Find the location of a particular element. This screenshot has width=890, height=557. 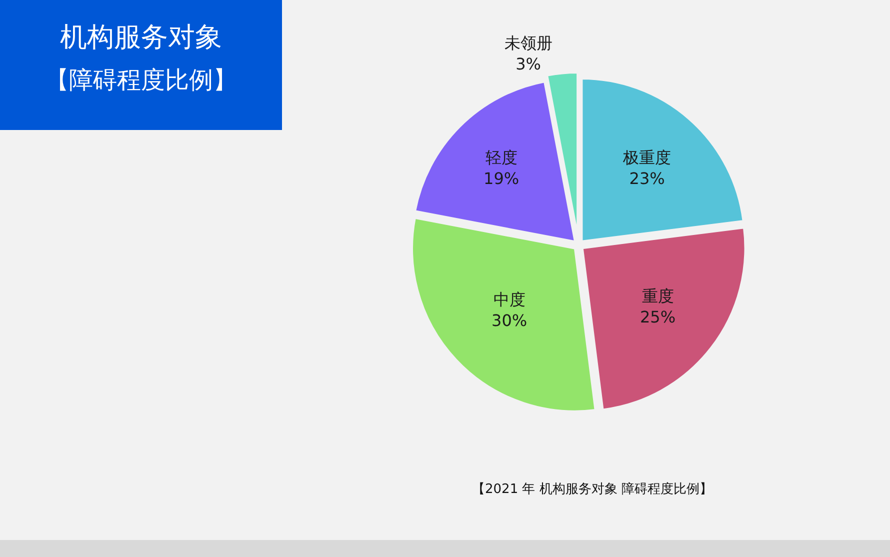

slice-label: 重度 is located at coordinates (658, 296).